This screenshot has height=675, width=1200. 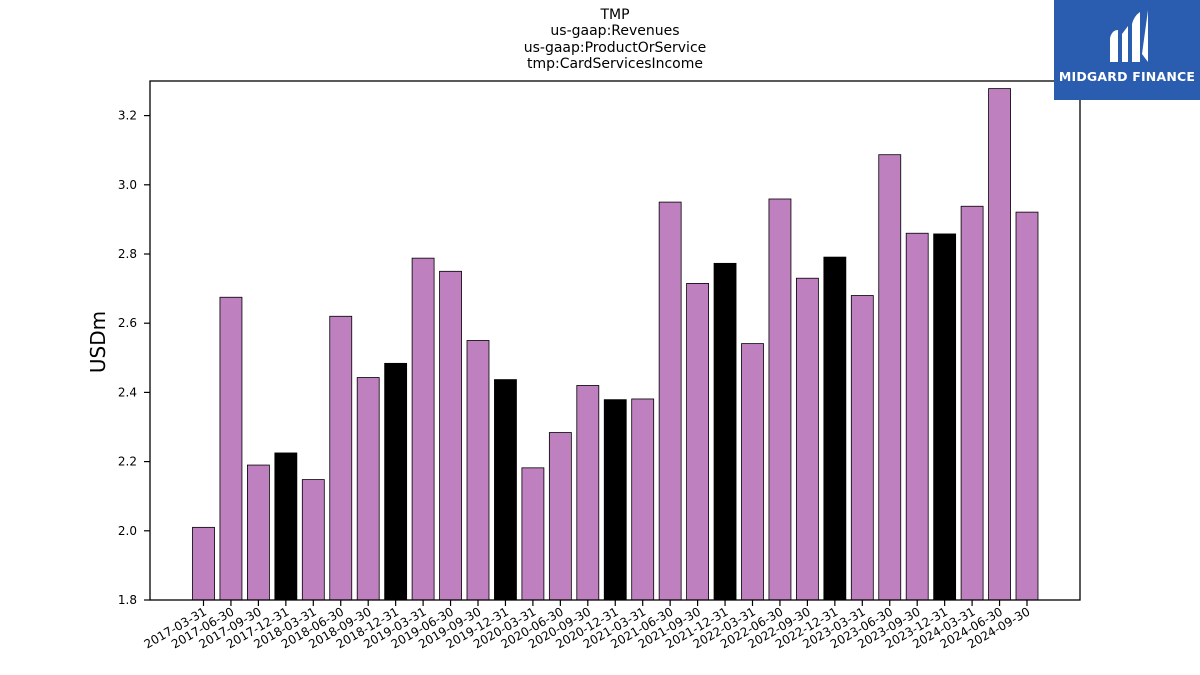 I want to click on y-tick-label: 2.4, so click(x=127, y=392).